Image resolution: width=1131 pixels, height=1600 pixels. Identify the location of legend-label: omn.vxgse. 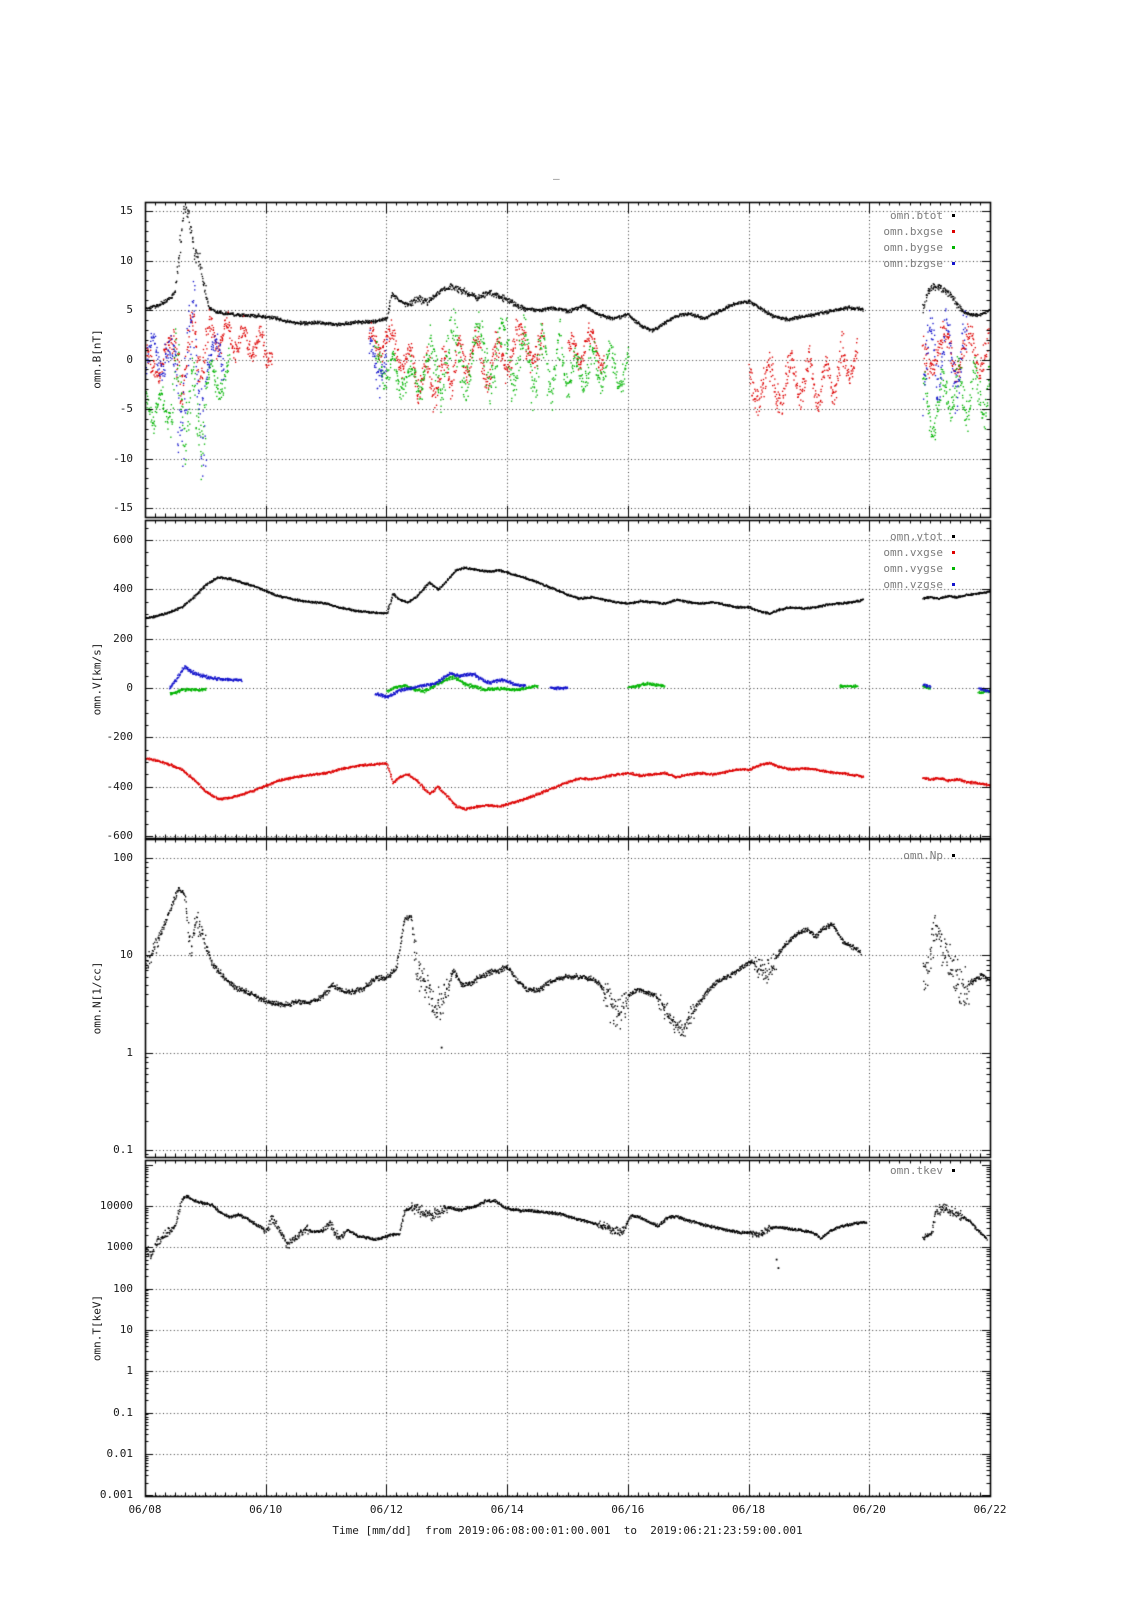
(913, 552).